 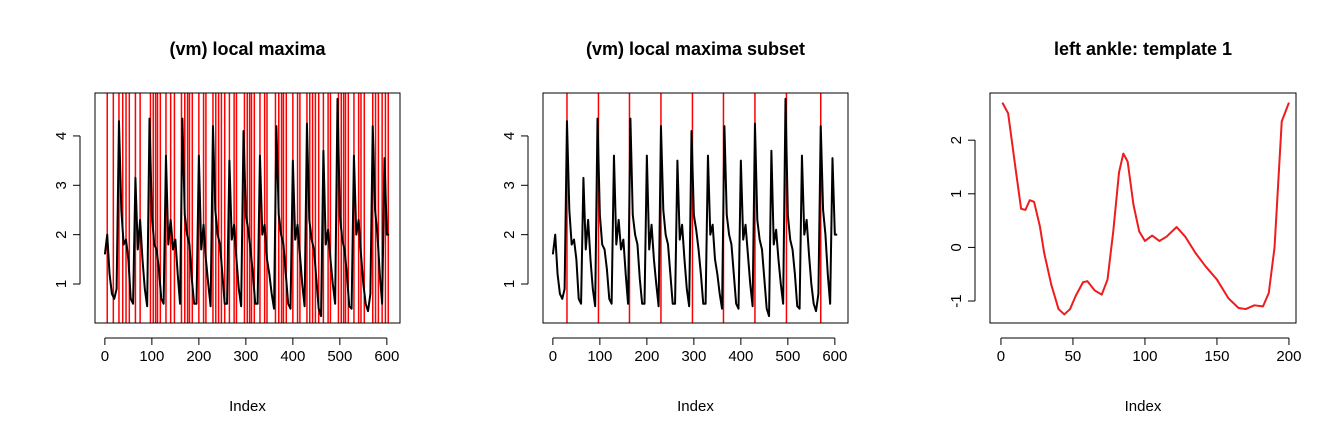 What do you see at coordinates (247, 49) in the screenshot?
I see `chart-title: (vm) local maxima` at bounding box center [247, 49].